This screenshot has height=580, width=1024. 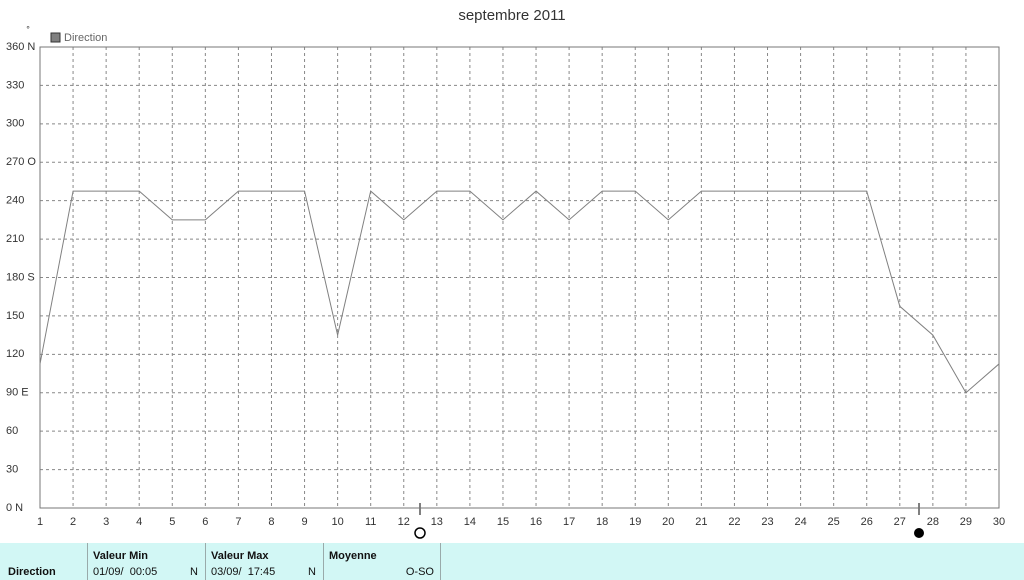 I want to click on x-tick-label: 13, so click(x=437, y=522).